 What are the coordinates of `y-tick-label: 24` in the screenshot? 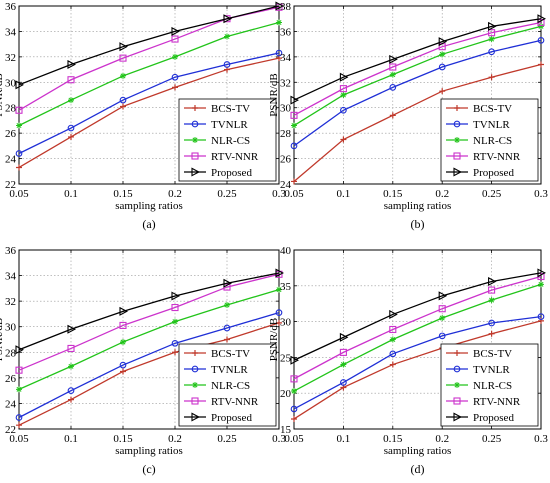 It's located at (11, 404).